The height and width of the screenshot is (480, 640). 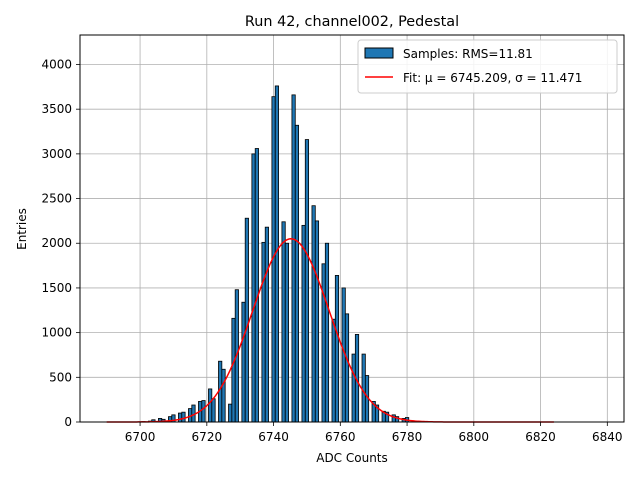 What do you see at coordinates (56, 109) in the screenshot?
I see `y-tick-label: 3500` at bounding box center [56, 109].